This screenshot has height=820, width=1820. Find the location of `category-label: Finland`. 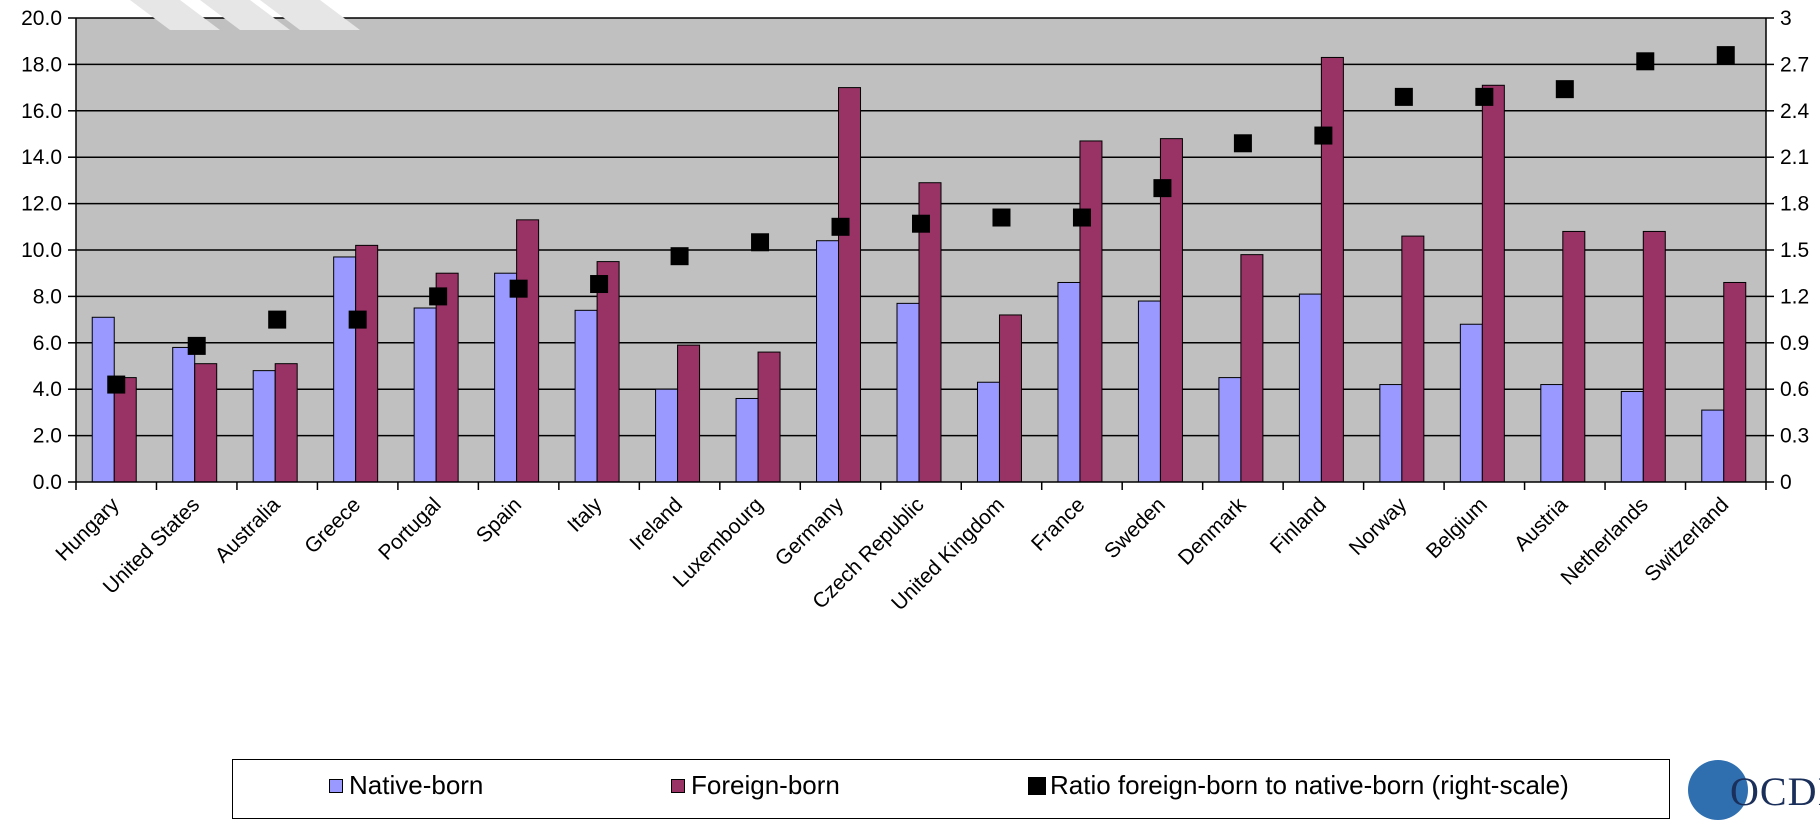

category-label: Finland is located at coordinates (1298, 525).